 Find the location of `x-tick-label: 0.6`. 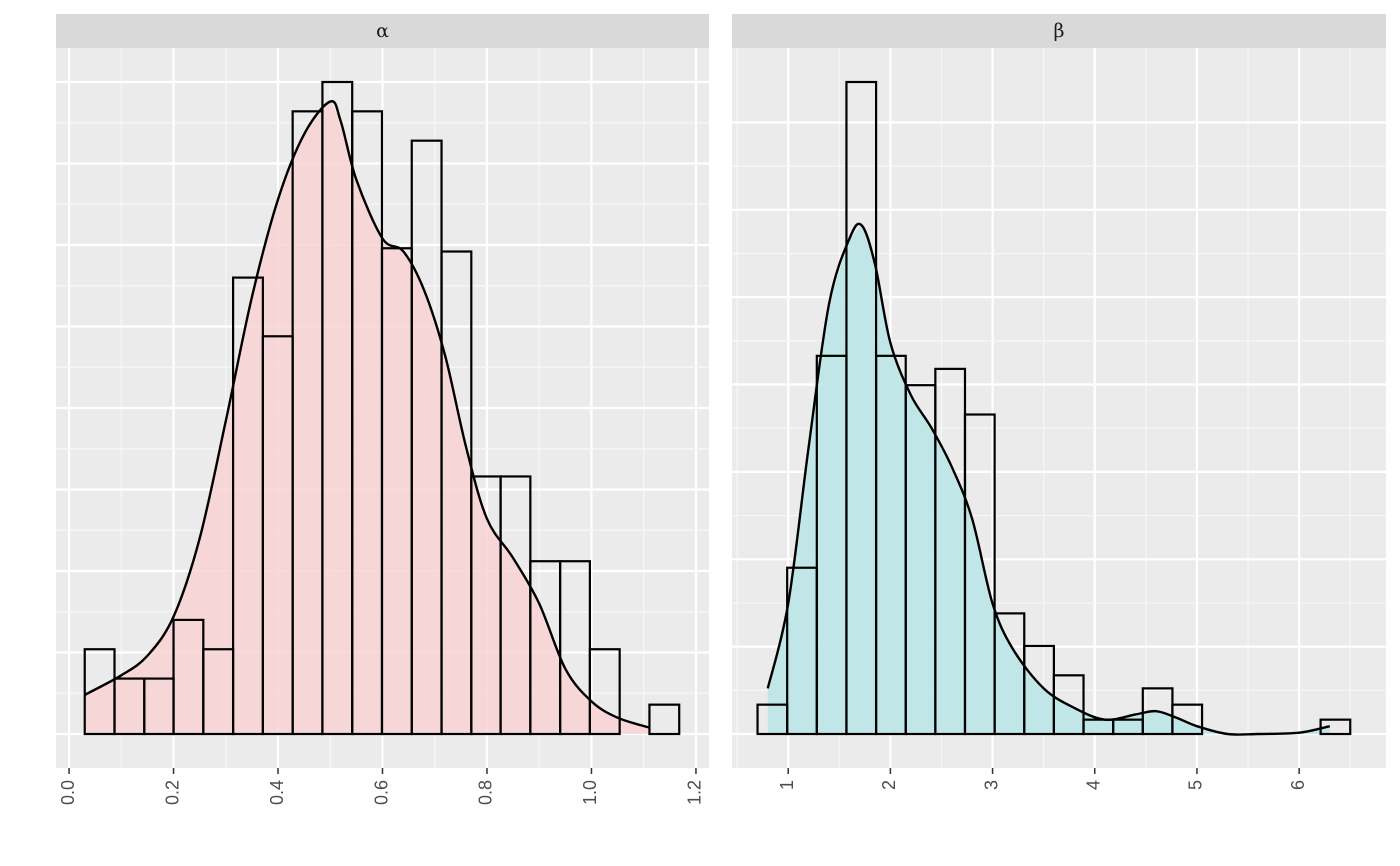

x-tick-label: 0.6 is located at coordinates (381, 792).